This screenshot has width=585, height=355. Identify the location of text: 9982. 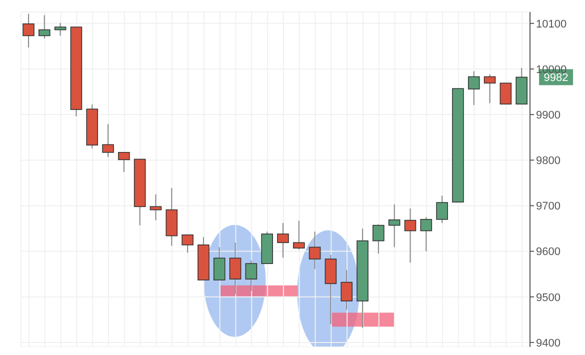
(556, 78).